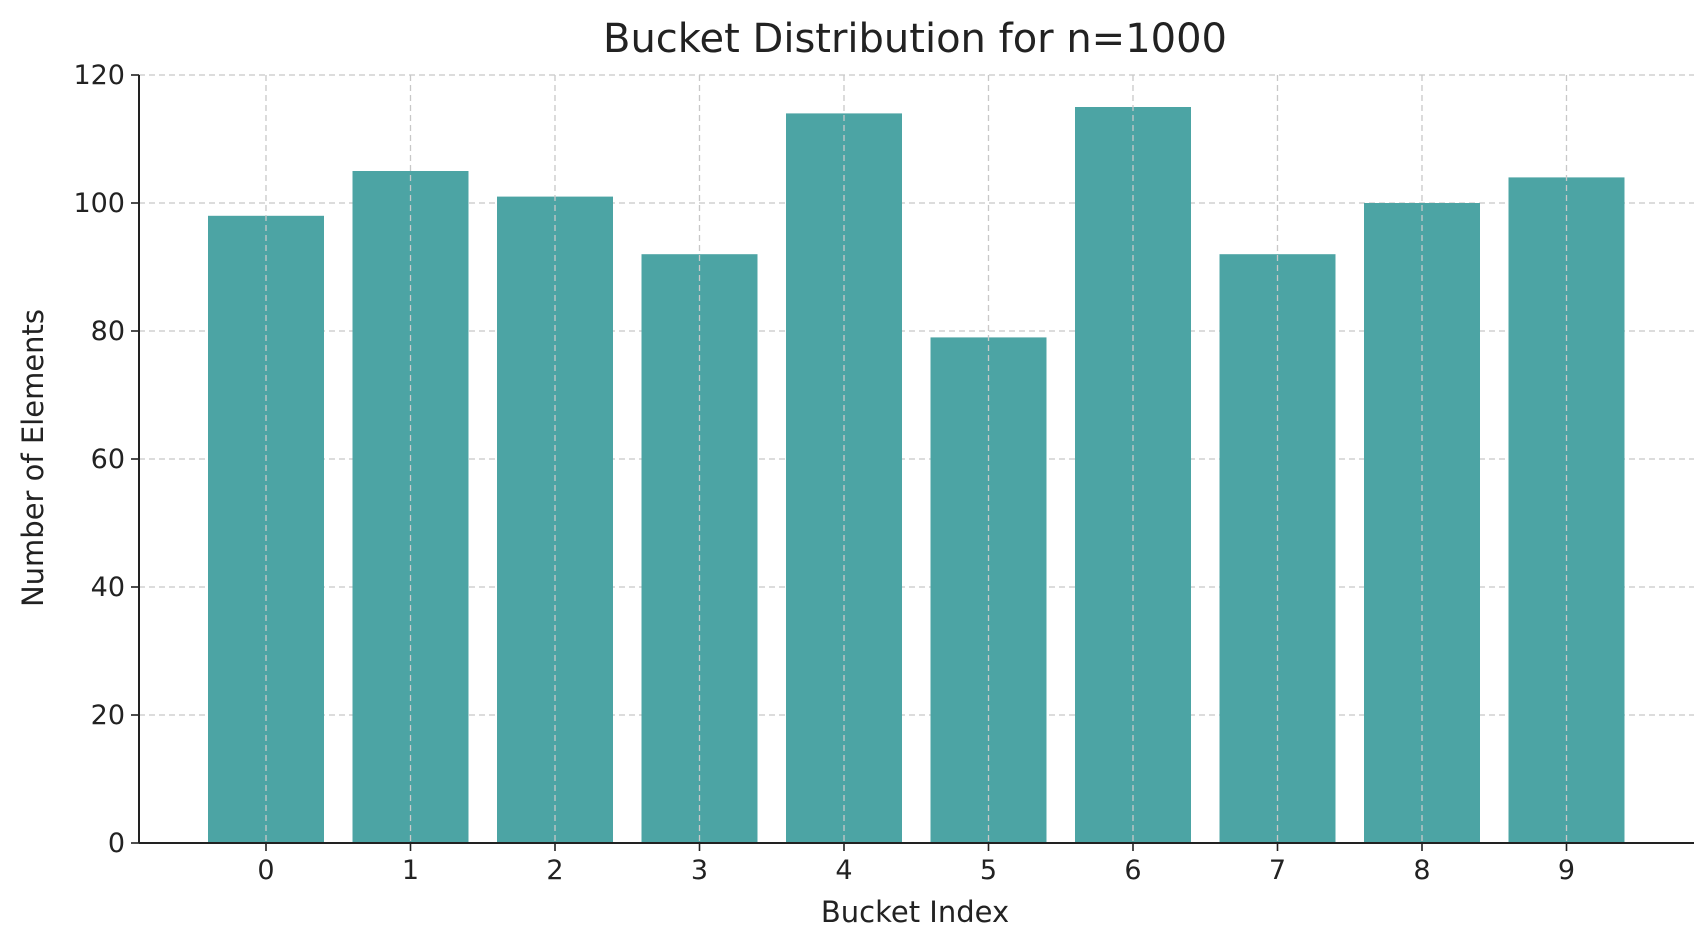 This screenshot has width=1707, height=947. What do you see at coordinates (33, 458) in the screenshot?
I see `y-axis-label: Number of Elements` at bounding box center [33, 458].